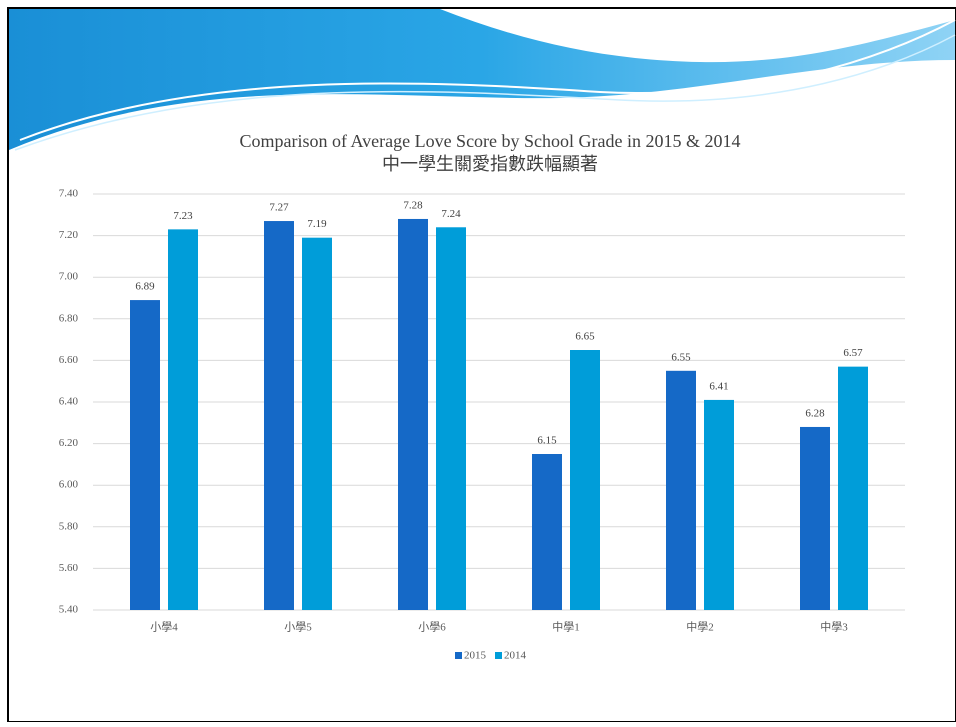  What do you see at coordinates (700, 627) in the screenshot?
I see `x-tick-label: 中學2` at bounding box center [700, 627].